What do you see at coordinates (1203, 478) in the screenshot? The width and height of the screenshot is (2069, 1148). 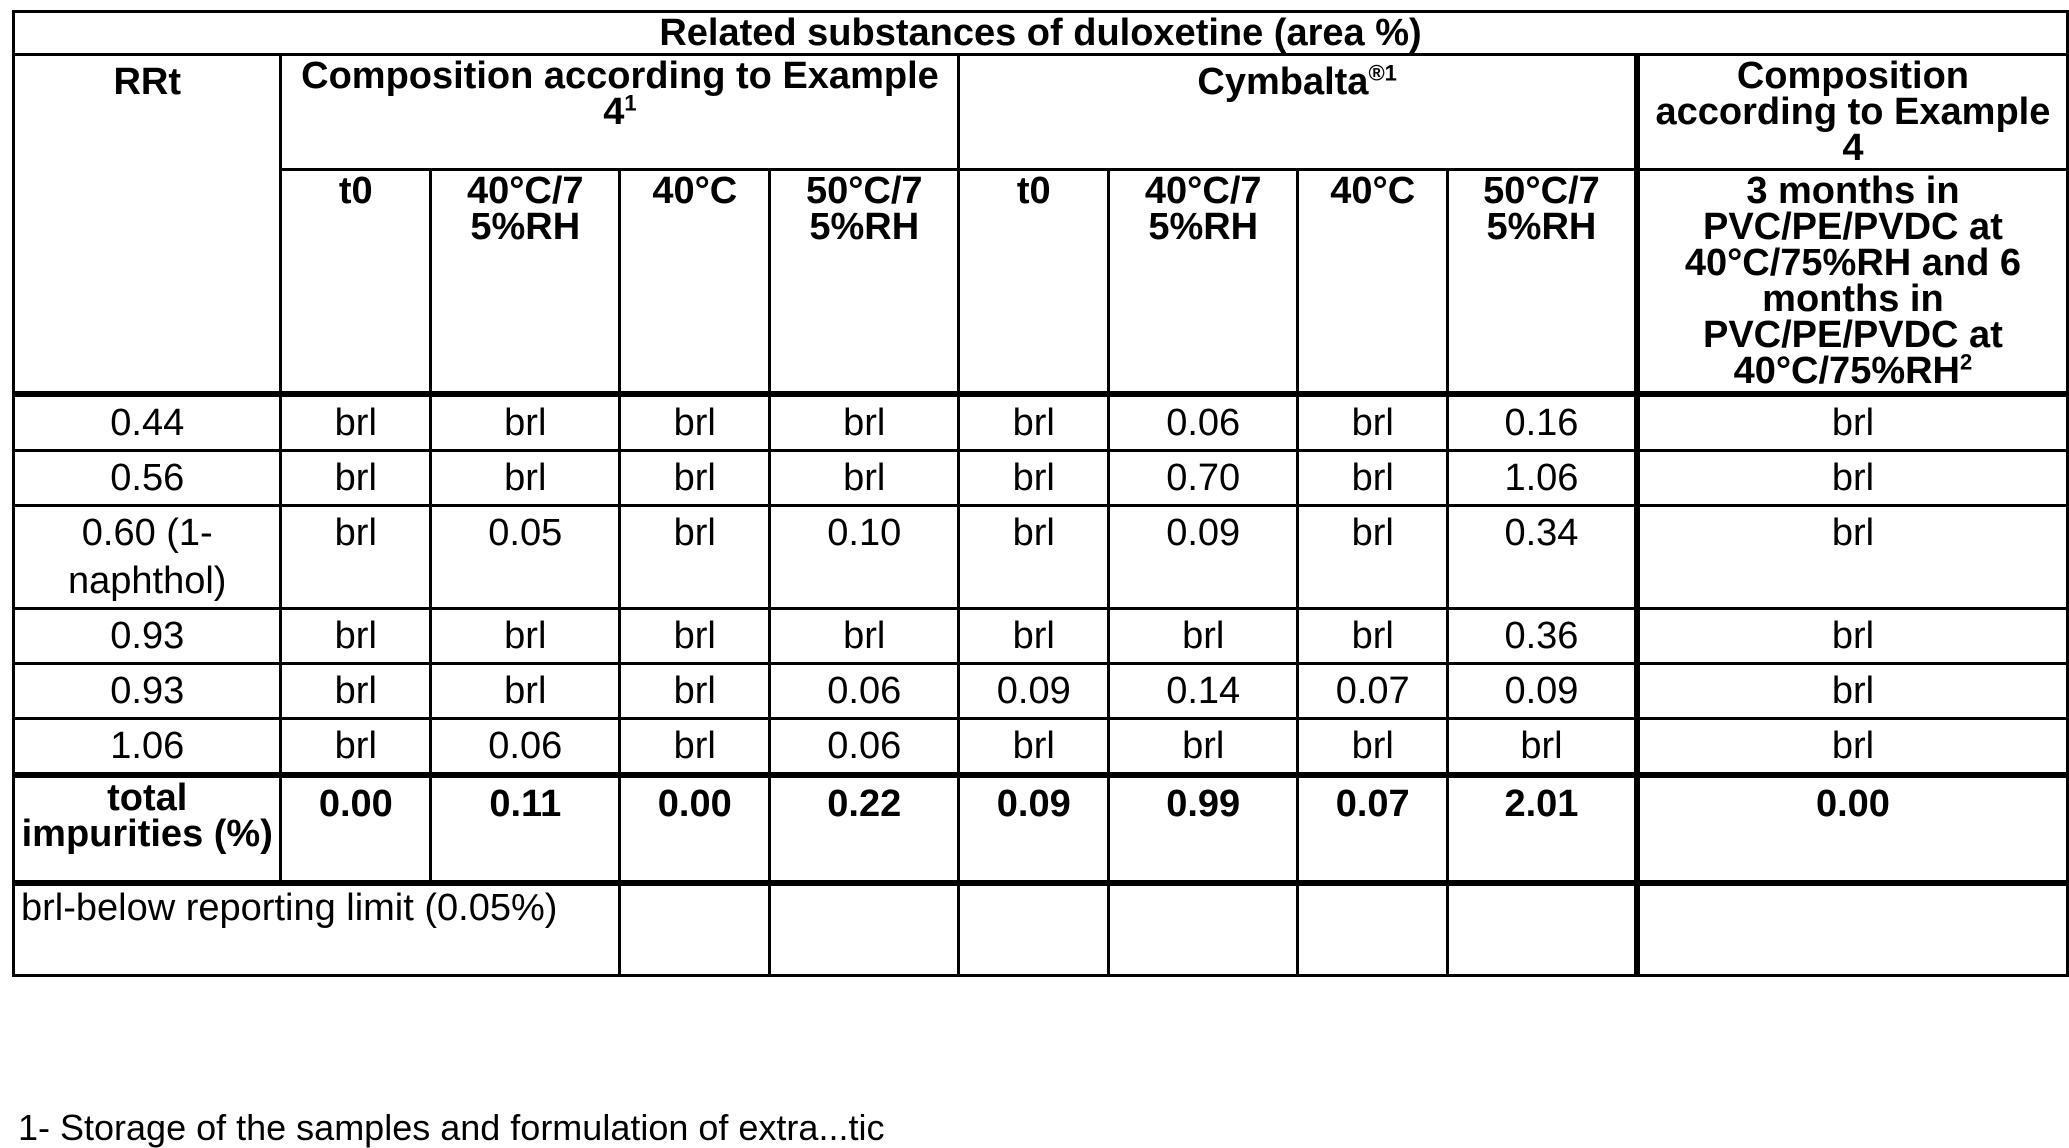 I see `value-cell: 0.70` at bounding box center [1203, 478].